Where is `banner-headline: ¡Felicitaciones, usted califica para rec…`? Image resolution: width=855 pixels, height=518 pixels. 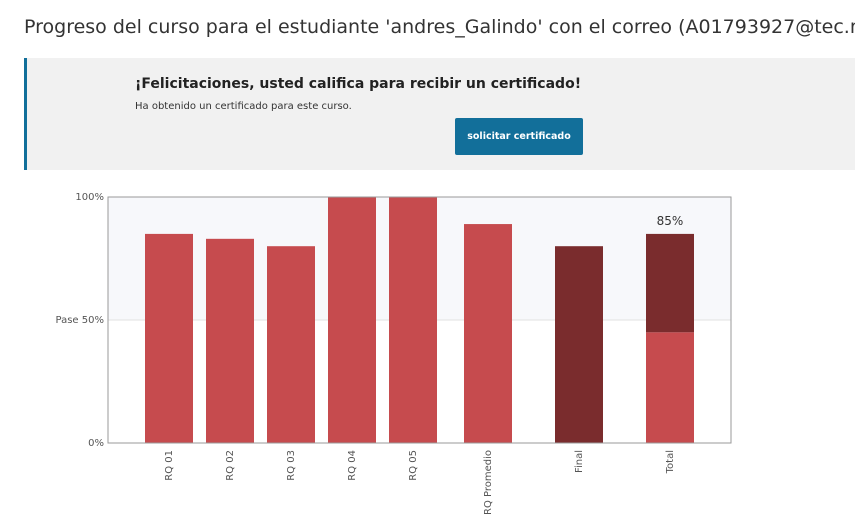
banner-headline: ¡Felicitaciones, usted califica para rec… is located at coordinates (358, 84).